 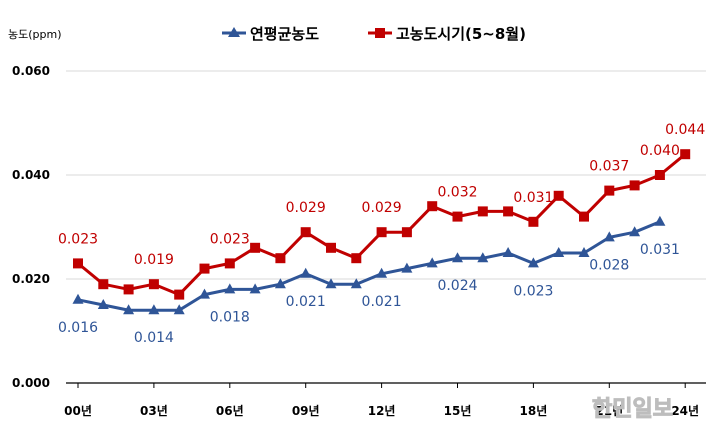 I want to click on x-tick-label: 15년, so click(x=458, y=411).